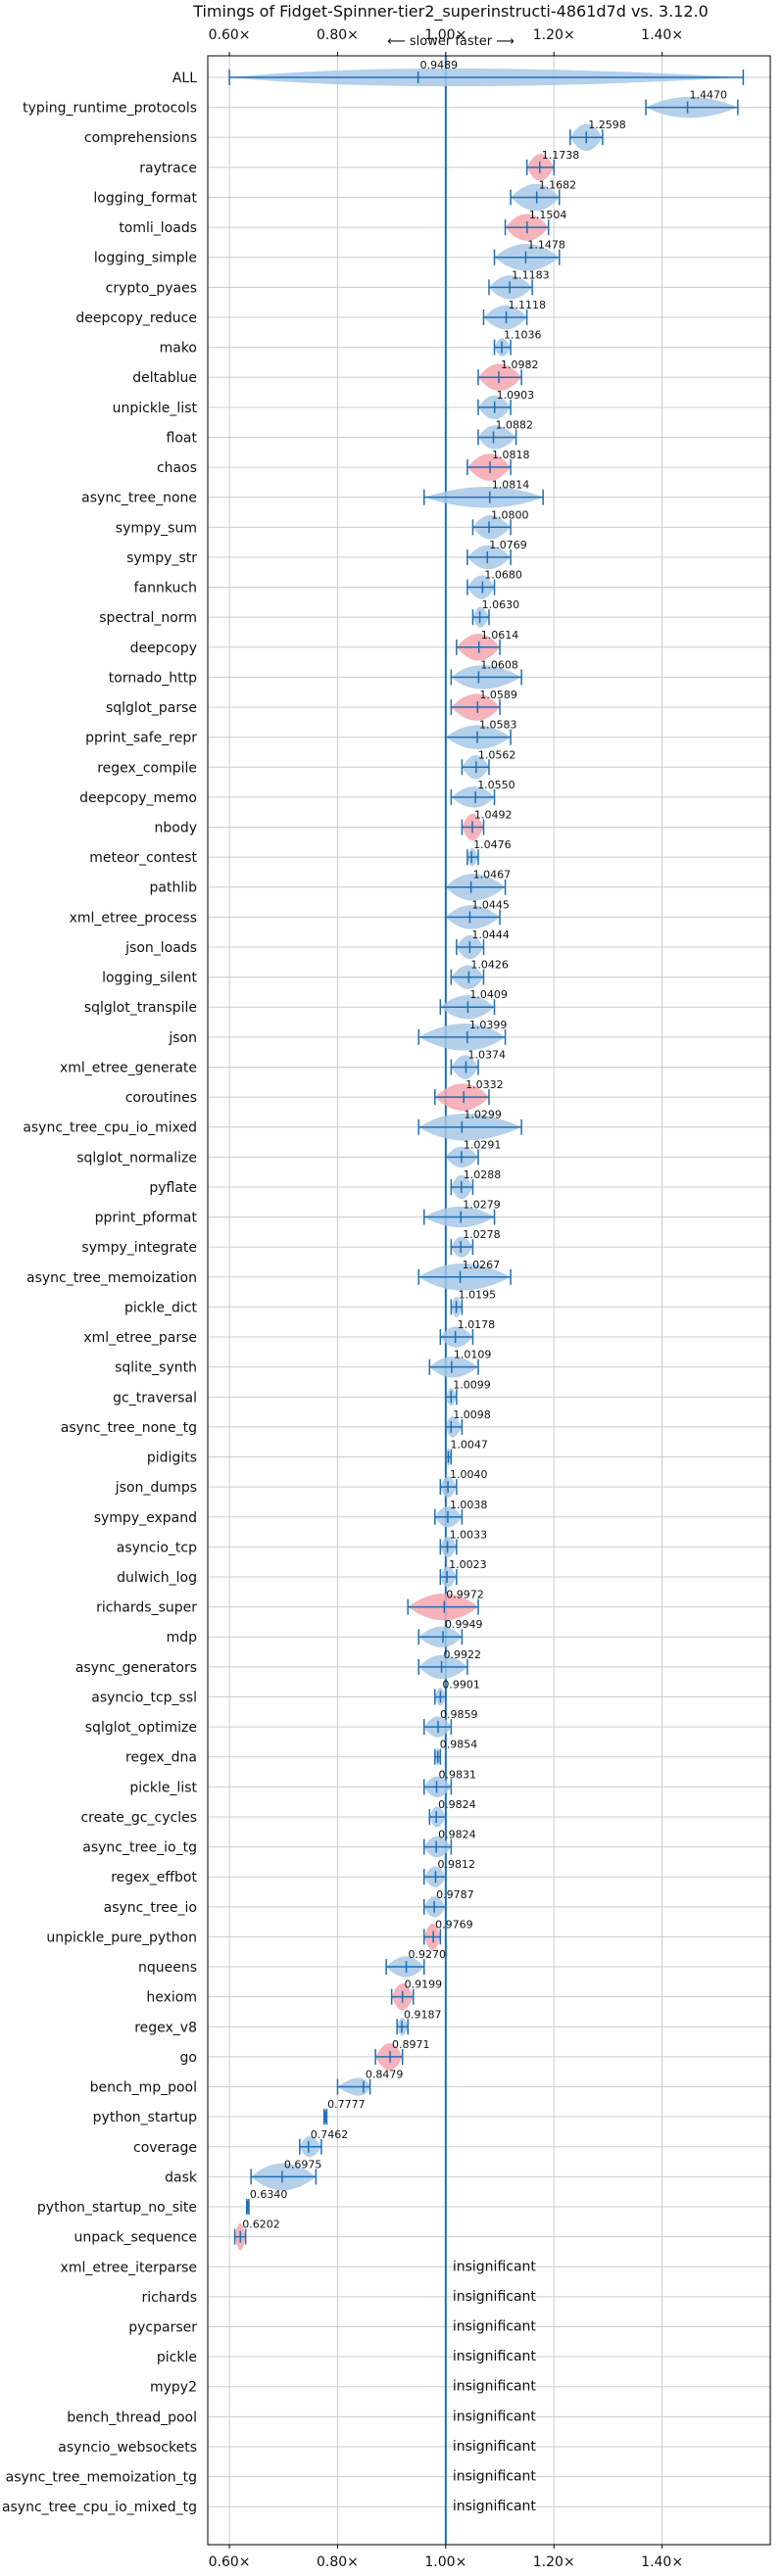  Describe the element at coordinates (493, 815) in the screenshot. I see `value-label: 1.0492` at that location.